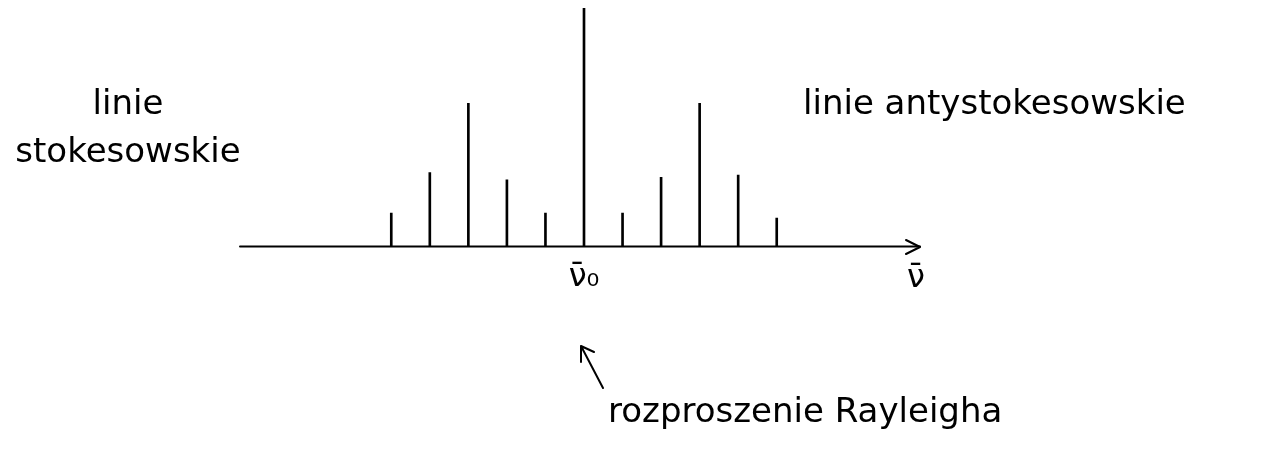 The width and height of the screenshot is (1261, 457). I want to click on x-axis-title: ν̄, so click(916, 275).